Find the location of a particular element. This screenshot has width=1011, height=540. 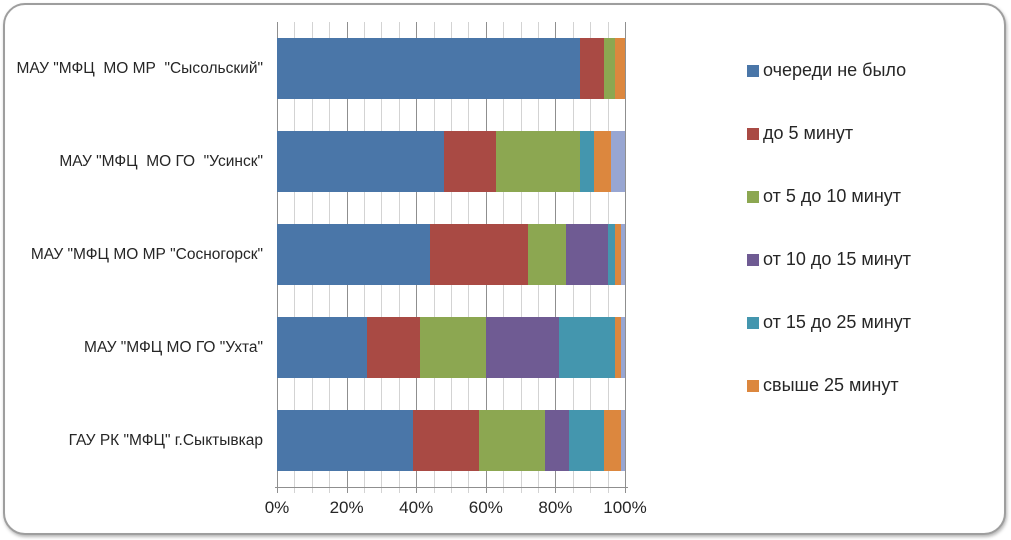

legend-item: от 5 до 10 минут is located at coordinates (824, 196).